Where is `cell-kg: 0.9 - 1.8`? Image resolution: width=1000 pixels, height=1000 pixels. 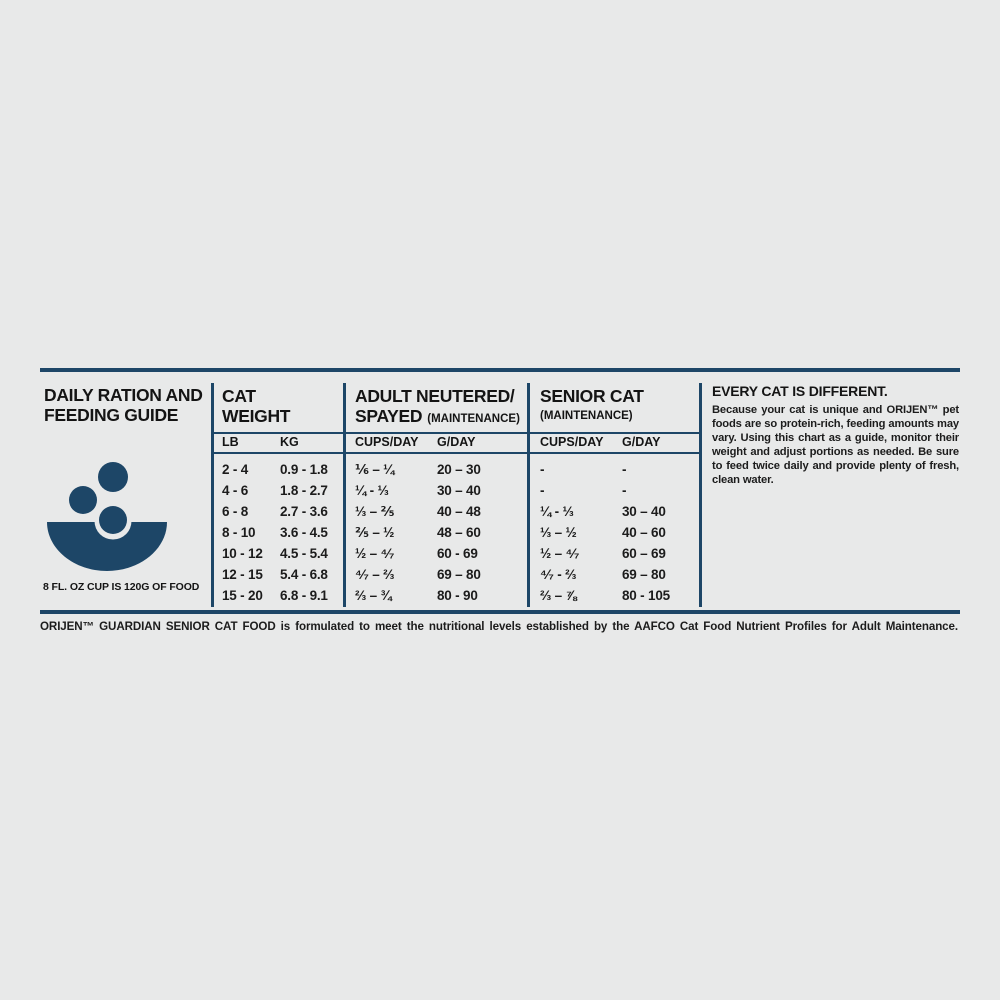
cell-kg: 0.9 - 1.8 is located at coordinates (304, 469).